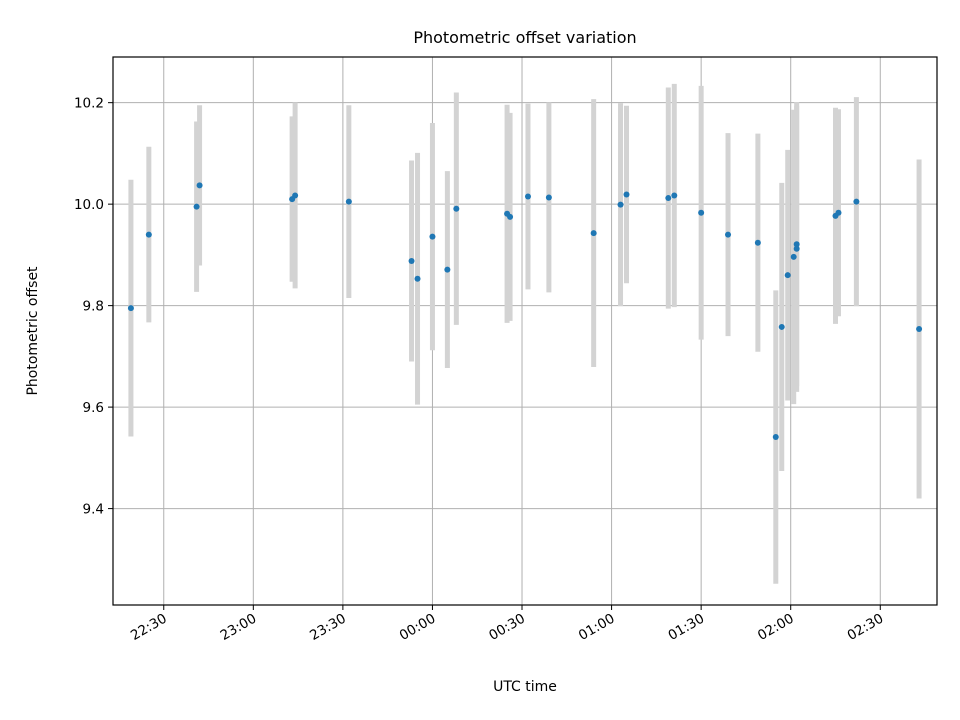 The image size is (960, 720). Describe the element at coordinates (149, 627) in the screenshot. I see `x-tick-label: 22:30` at that location.